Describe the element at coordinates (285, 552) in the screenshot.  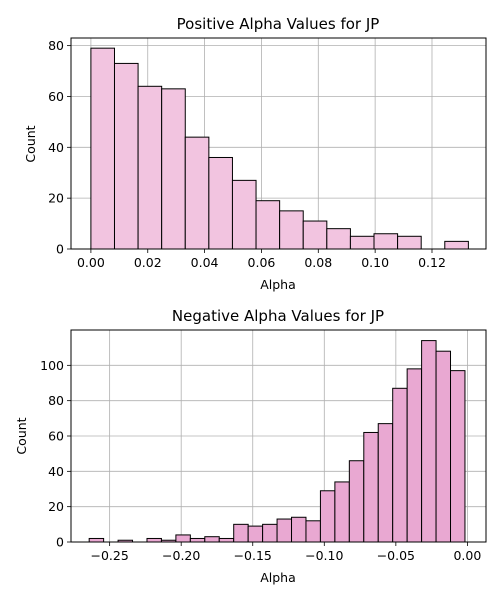
I see `x-axis-ticks: −0.25 −0.20 −0.15 −0.10 −0.05 0.00` at that location.